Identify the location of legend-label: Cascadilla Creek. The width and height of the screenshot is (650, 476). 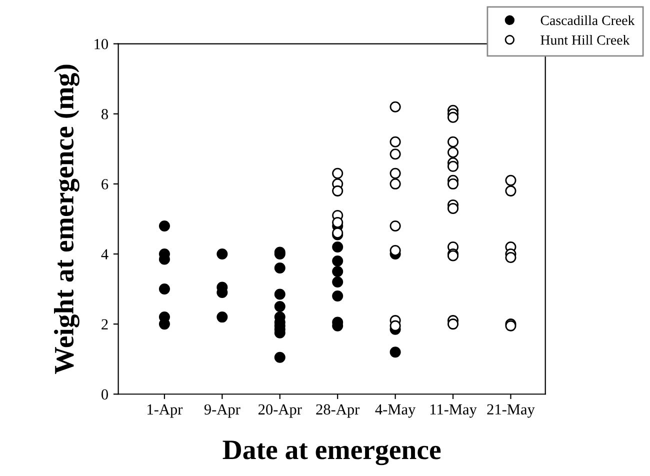
(587, 20).